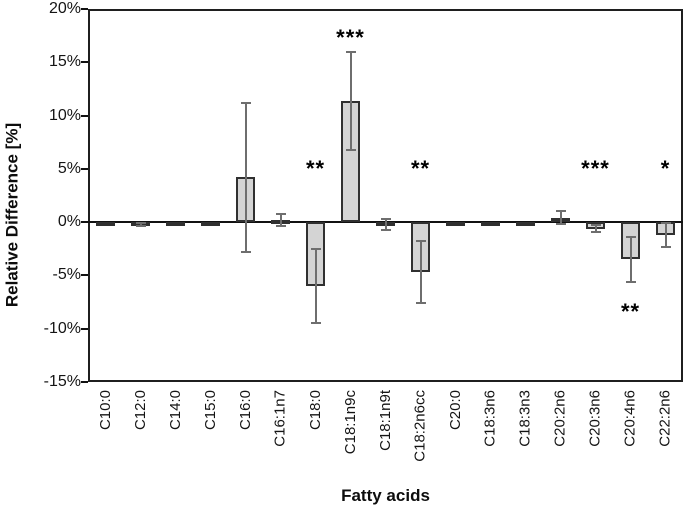 The height and width of the screenshot is (509, 685). I want to click on x-axis-label-C16:1n7: C16:1n7, so click(280, 418).